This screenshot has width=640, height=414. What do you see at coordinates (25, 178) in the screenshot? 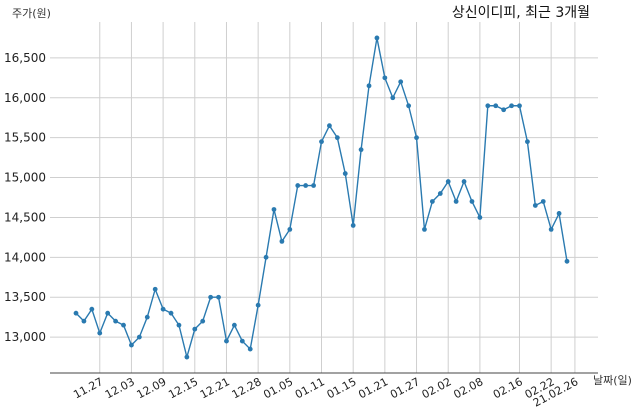
I see `y-tick-label: 15,000` at bounding box center [25, 178].